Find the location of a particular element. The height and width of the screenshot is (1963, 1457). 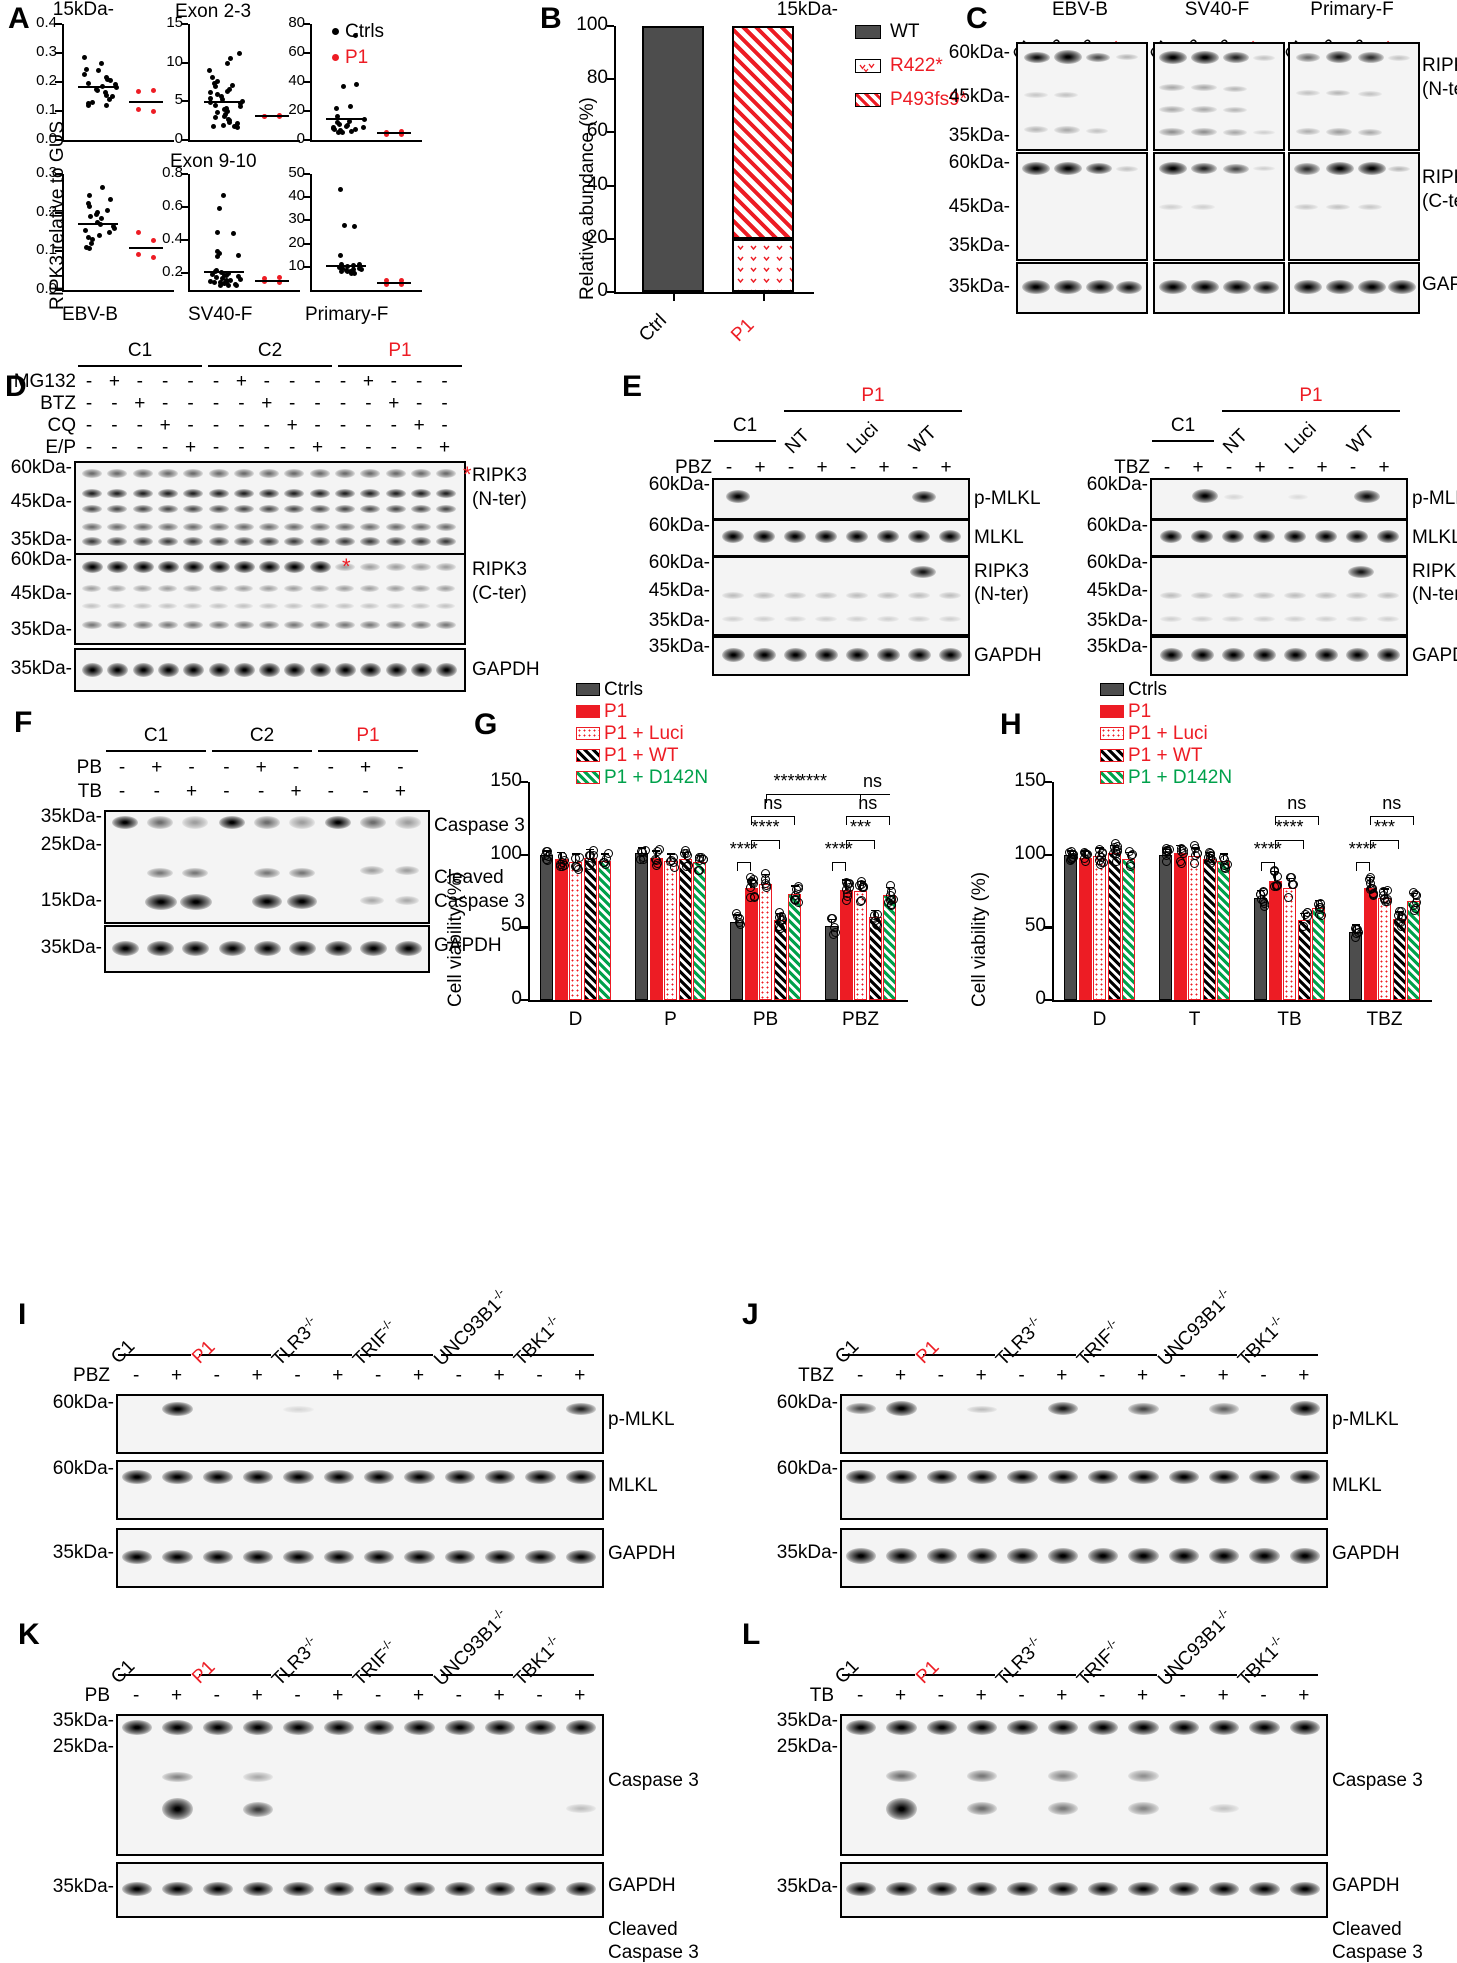

panel-c-blot-r1-g1-bands is located at coordinates (1219, 206).